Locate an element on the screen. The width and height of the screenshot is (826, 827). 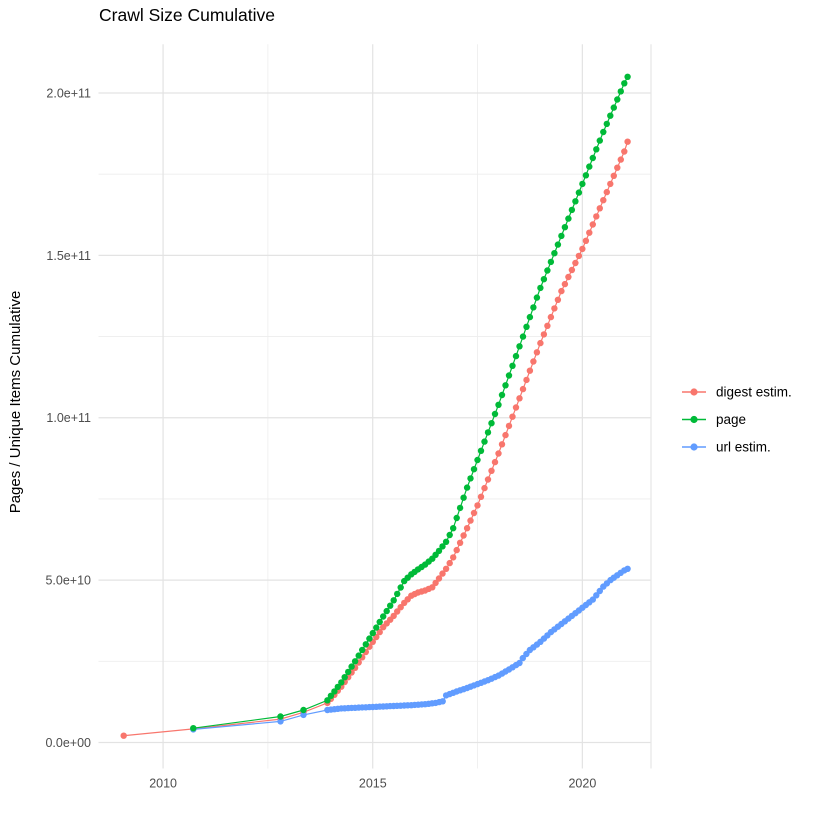
x-tick-label: 2010 is located at coordinates (163, 784).